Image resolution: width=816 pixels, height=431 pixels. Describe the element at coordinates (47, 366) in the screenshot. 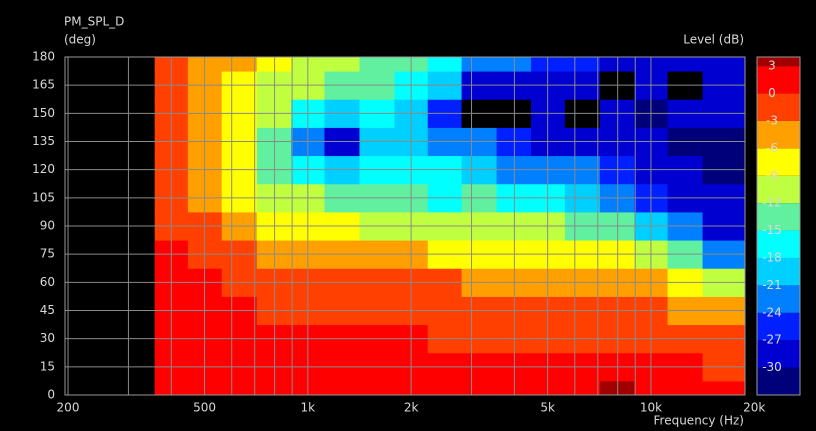

I see `y-tick-label: 15` at that location.